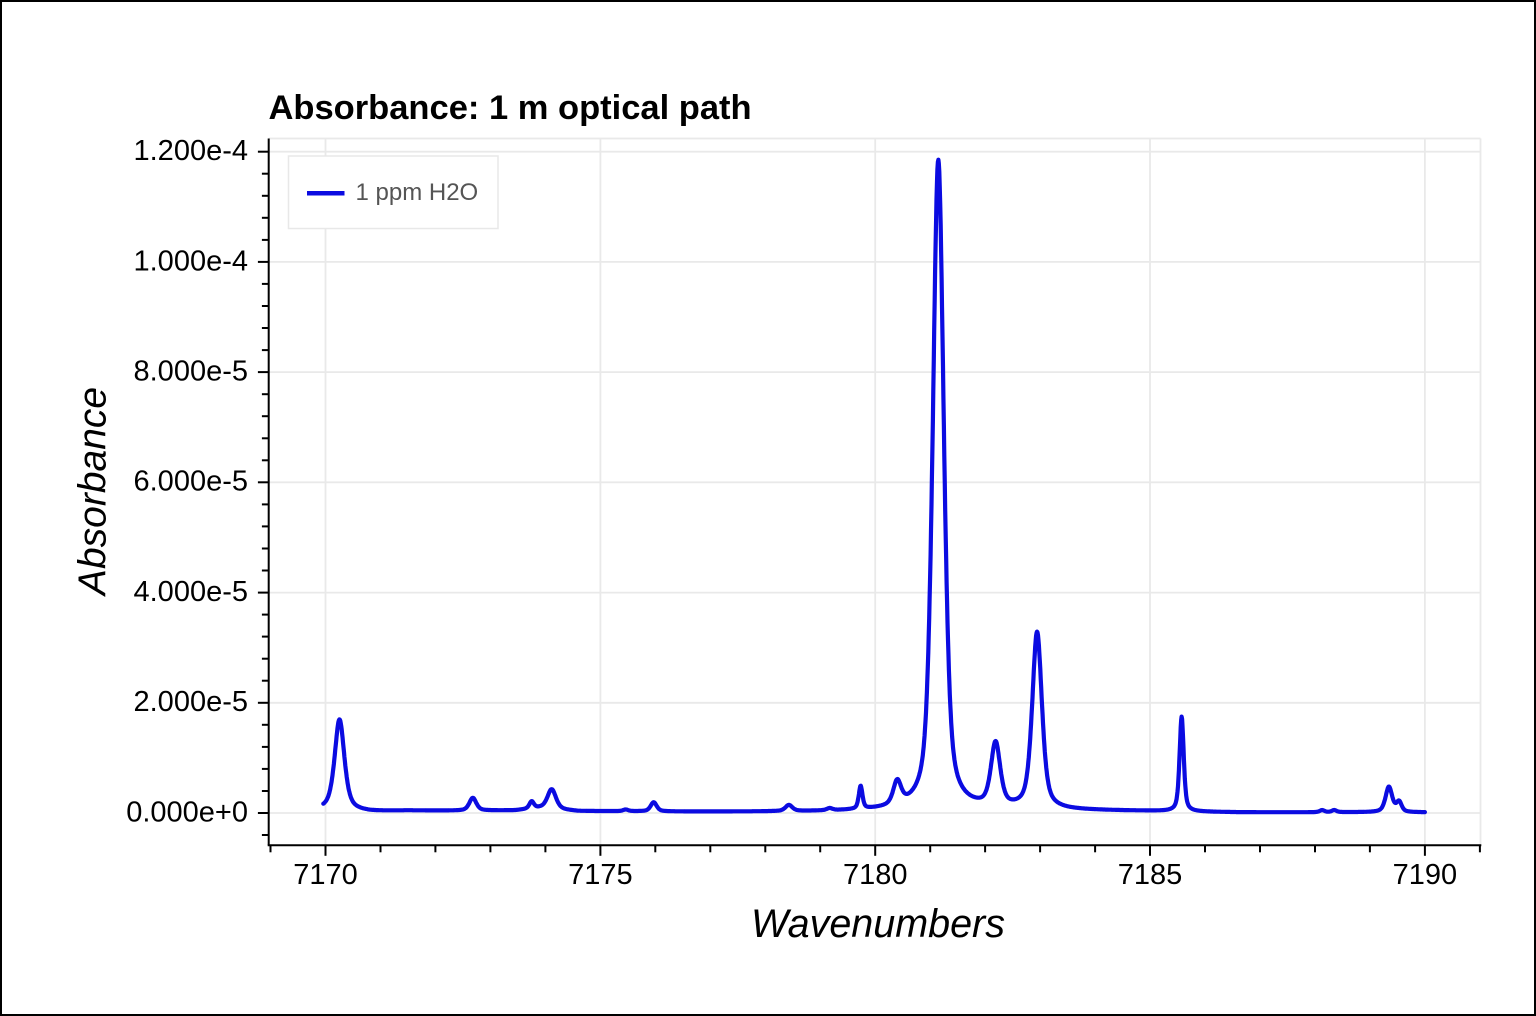 Image resolution: width=1536 pixels, height=1016 pixels. Describe the element at coordinates (191, 372) in the screenshot. I see `svg-text: 8.000e-5` at that location.